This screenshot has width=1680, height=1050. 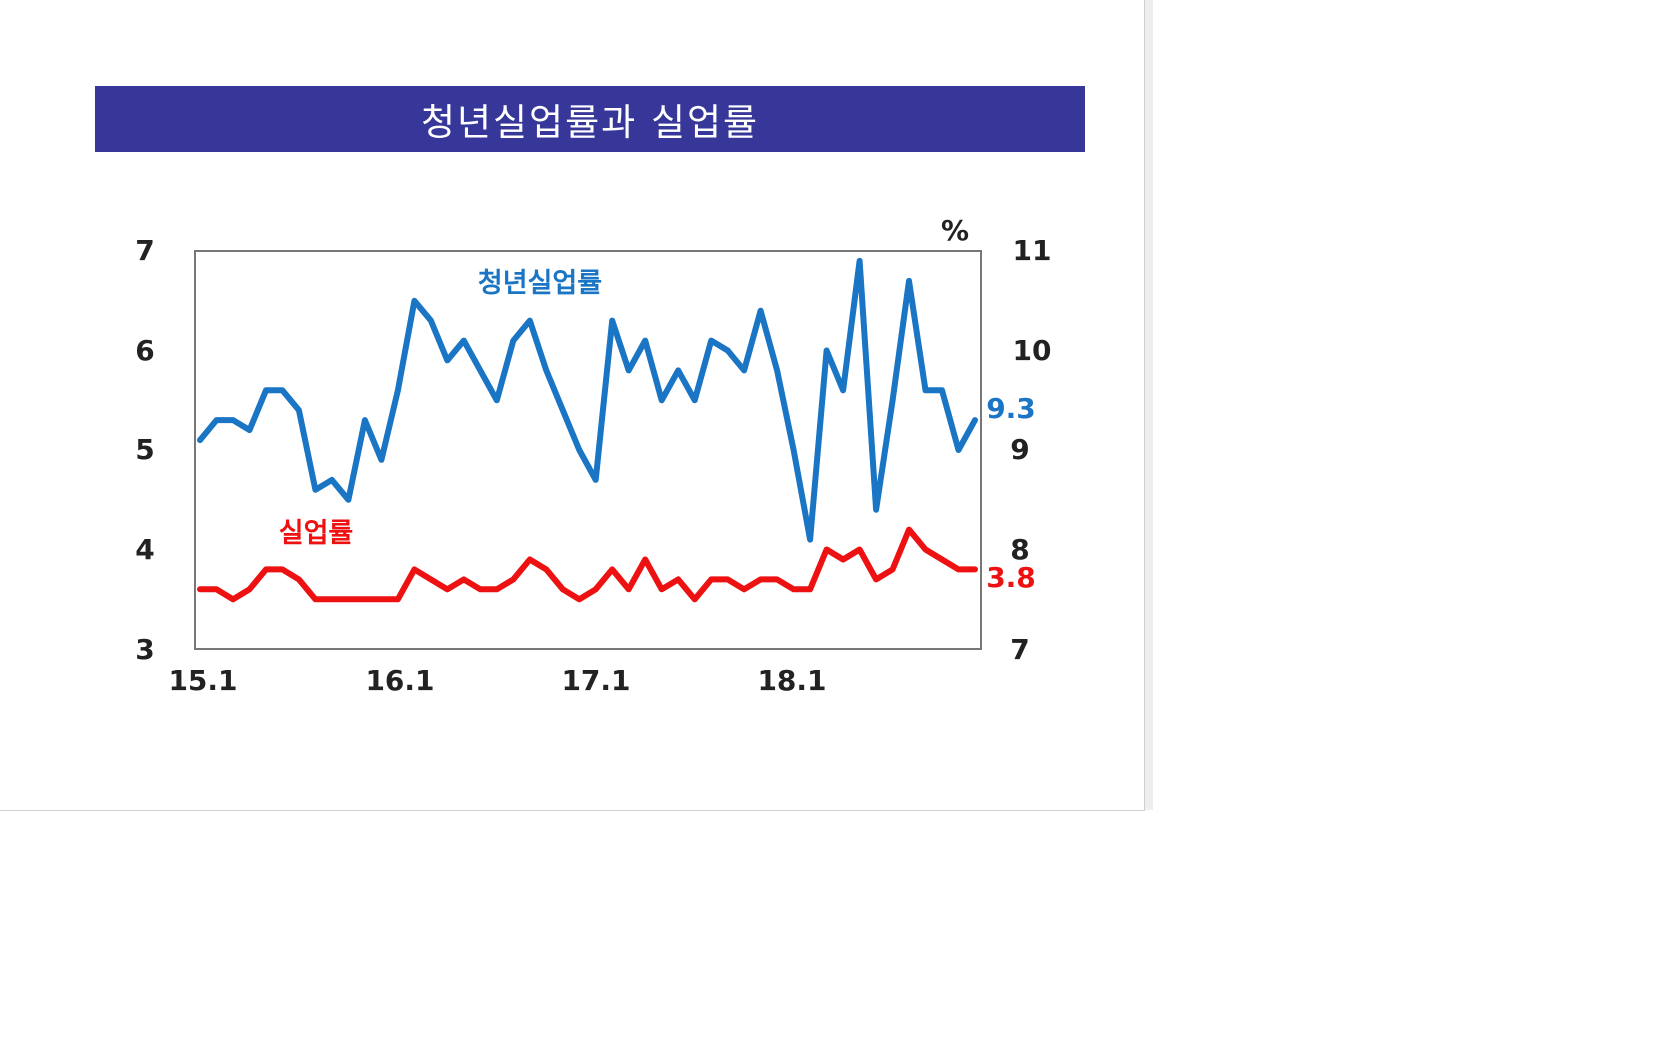 I want to click on youth-series-label: 청년실업률, so click(x=540, y=283).